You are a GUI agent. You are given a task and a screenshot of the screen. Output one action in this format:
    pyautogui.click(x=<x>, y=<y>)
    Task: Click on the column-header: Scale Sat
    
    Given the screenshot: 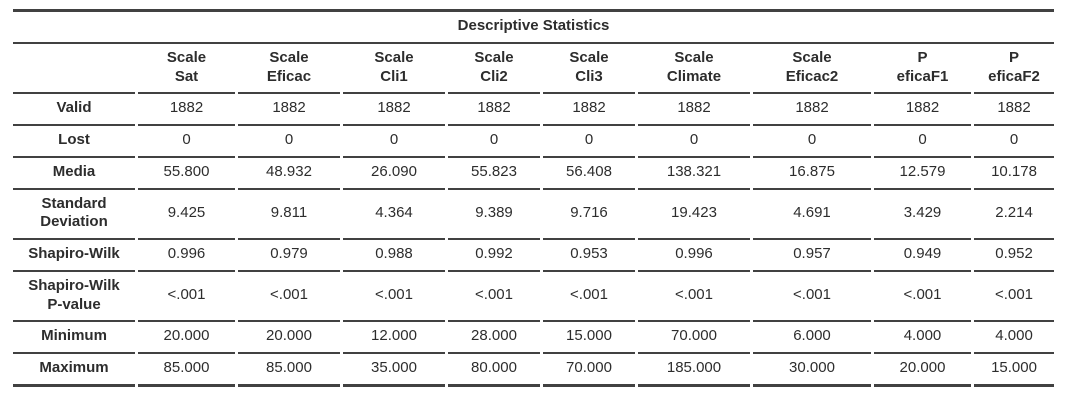 What is the action you would take?
    pyautogui.click(x=186, y=69)
    